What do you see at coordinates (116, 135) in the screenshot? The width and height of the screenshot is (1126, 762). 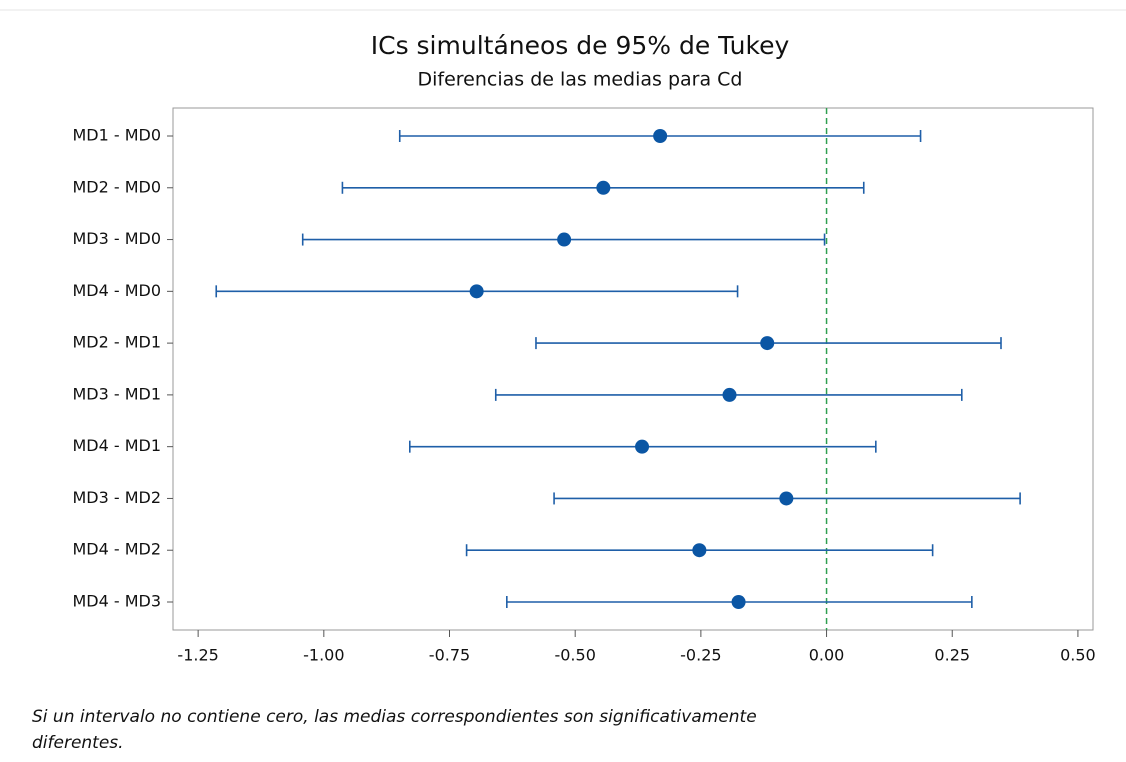 I see `y-tick-label: MD1 - MD0` at bounding box center [116, 135].